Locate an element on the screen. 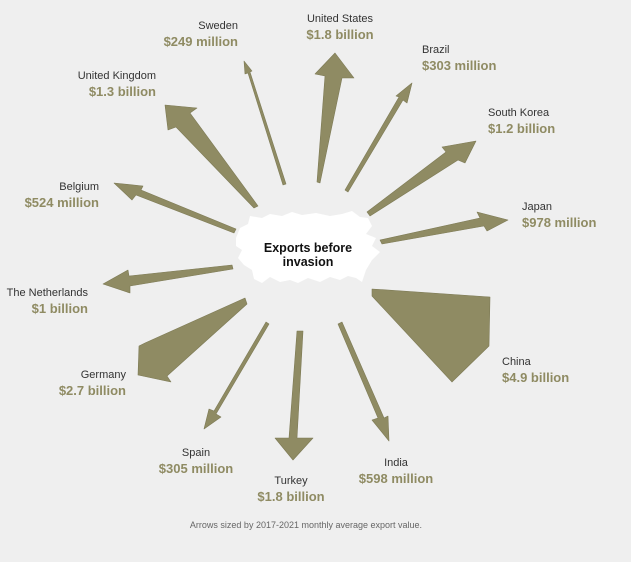 The width and height of the screenshot is (631, 562). arrow-india is located at coordinates (363, 381).